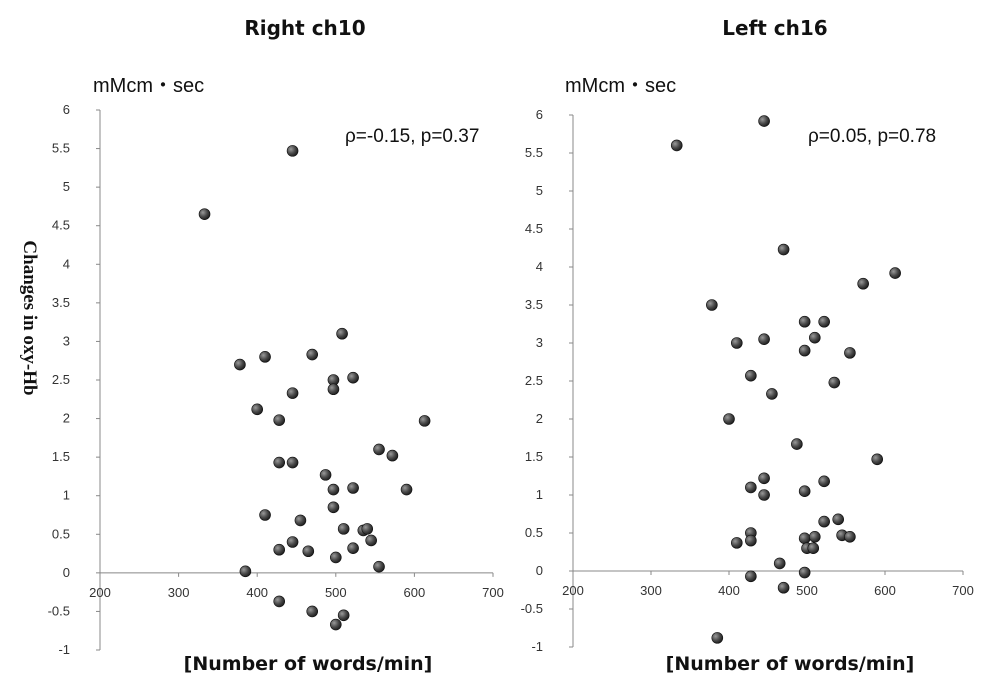 The height and width of the screenshot is (682, 983). What do you see at coordinates (304, 28) in the screenshot?
I see `chart-title: Right ch10` at bounding box center [304, 28].